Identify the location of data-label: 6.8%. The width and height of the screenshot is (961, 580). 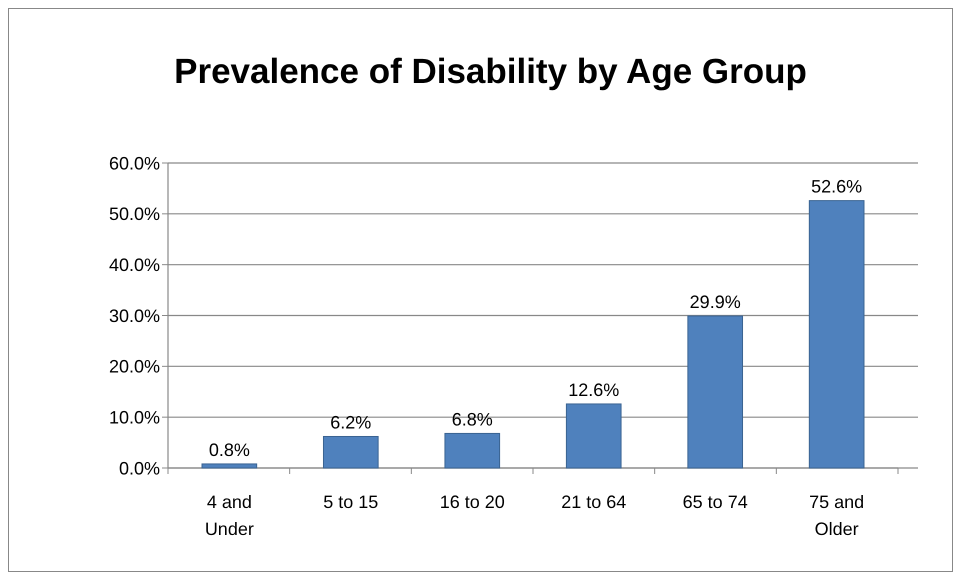
(472, 419).